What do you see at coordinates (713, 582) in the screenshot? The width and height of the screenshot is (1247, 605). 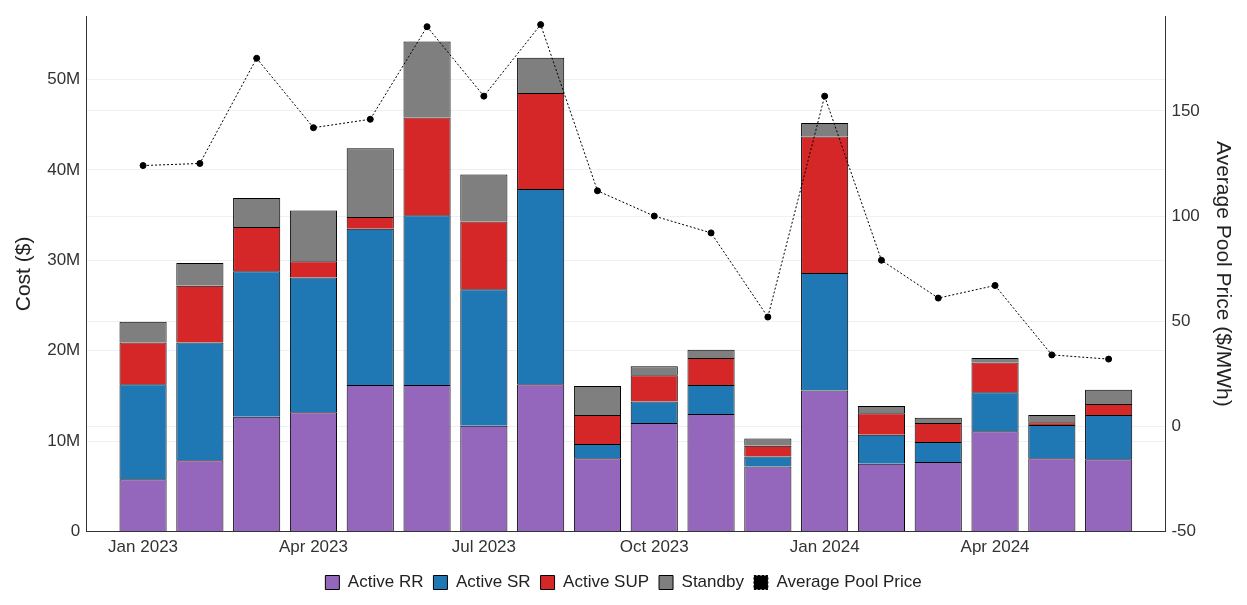 I see `legend-label: Standby` at bounding box center [713, 582].